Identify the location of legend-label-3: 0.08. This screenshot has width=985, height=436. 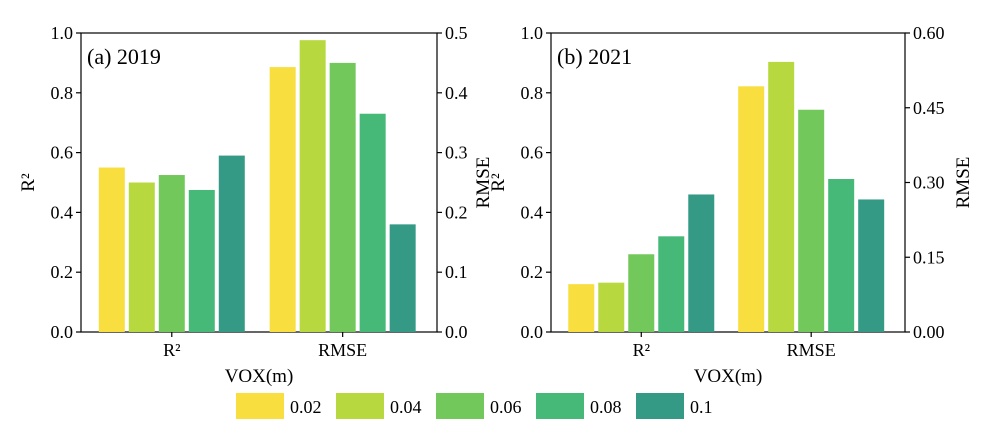
(606, 407).